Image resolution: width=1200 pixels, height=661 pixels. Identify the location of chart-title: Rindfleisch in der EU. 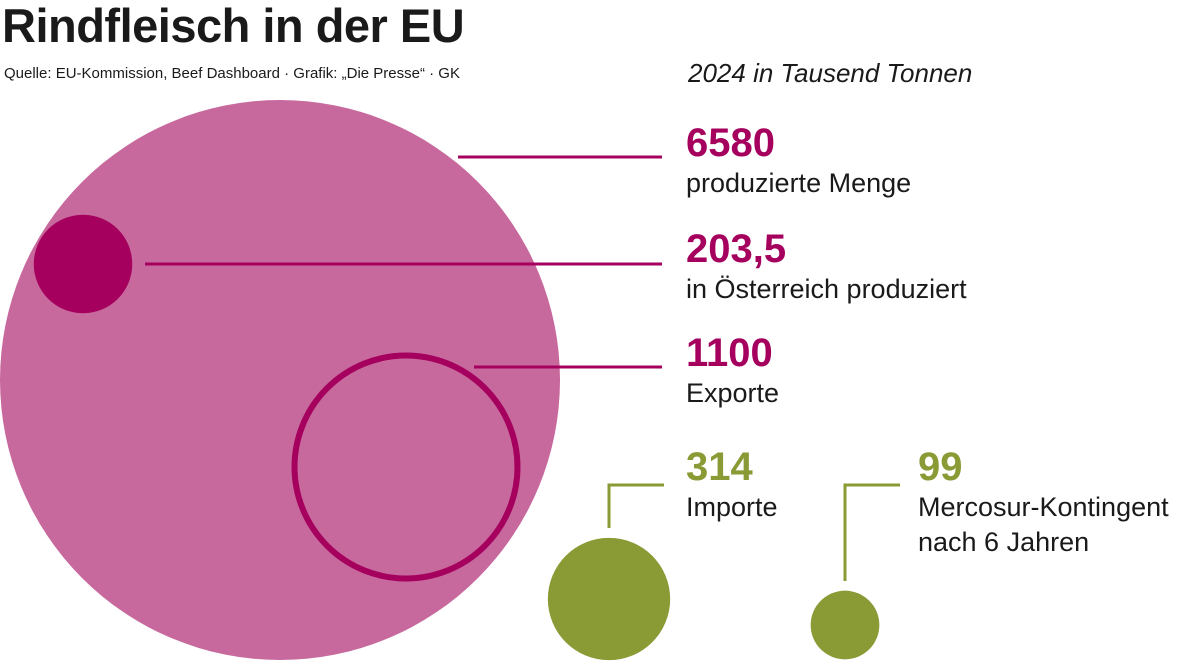
(233, 26).